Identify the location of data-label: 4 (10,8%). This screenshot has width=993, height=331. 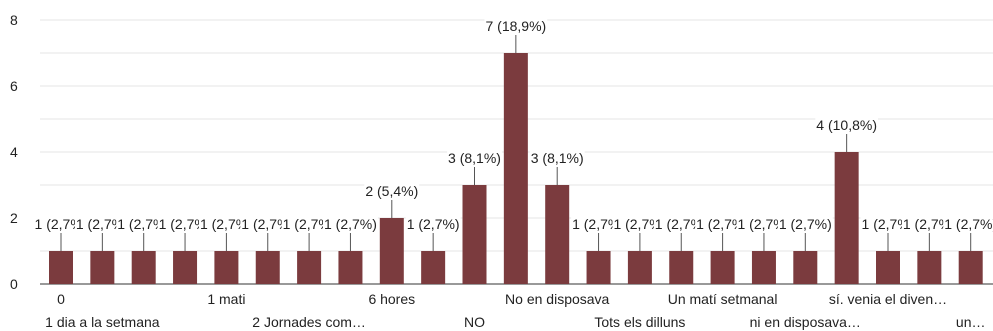
(846, 125).